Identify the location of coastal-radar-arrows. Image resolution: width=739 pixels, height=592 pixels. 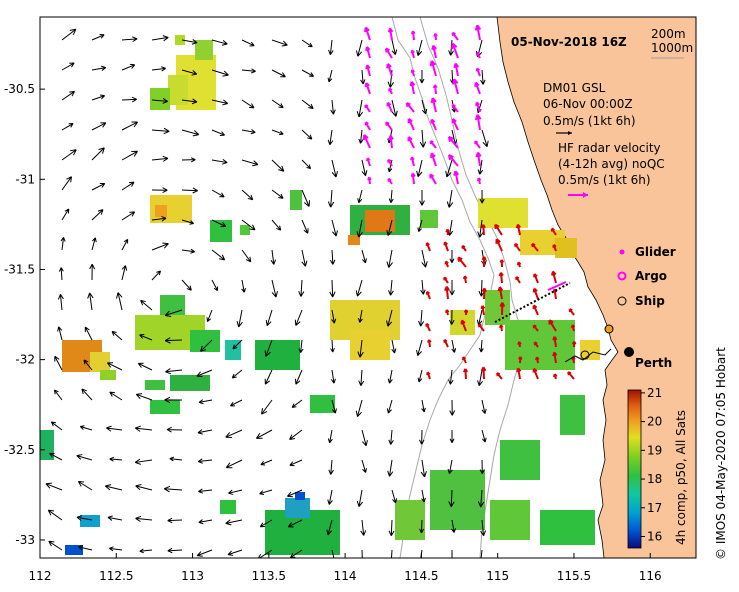
(501, 301).